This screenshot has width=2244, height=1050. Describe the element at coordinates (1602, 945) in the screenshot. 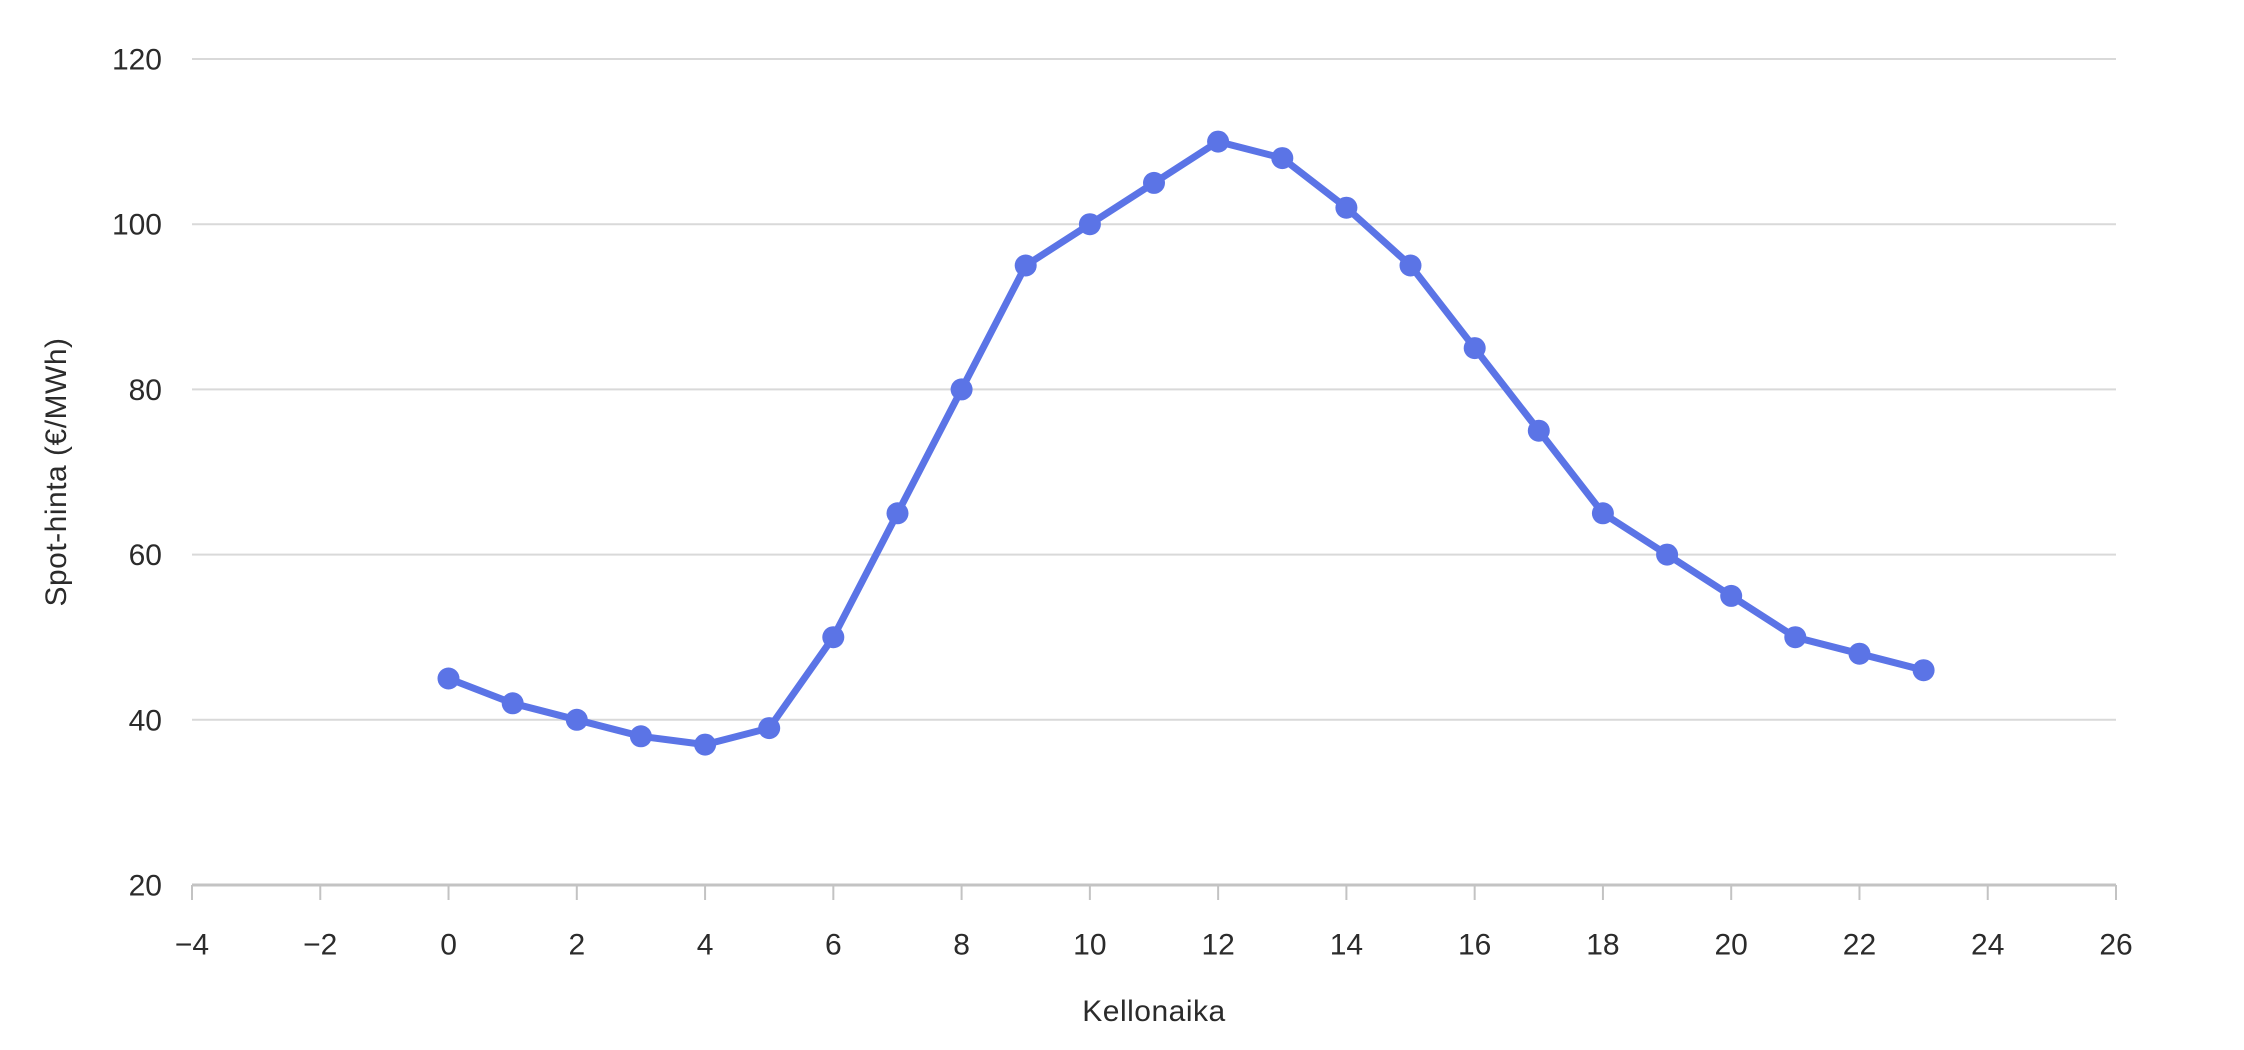

I see `x-tick-label: 18` at that location.